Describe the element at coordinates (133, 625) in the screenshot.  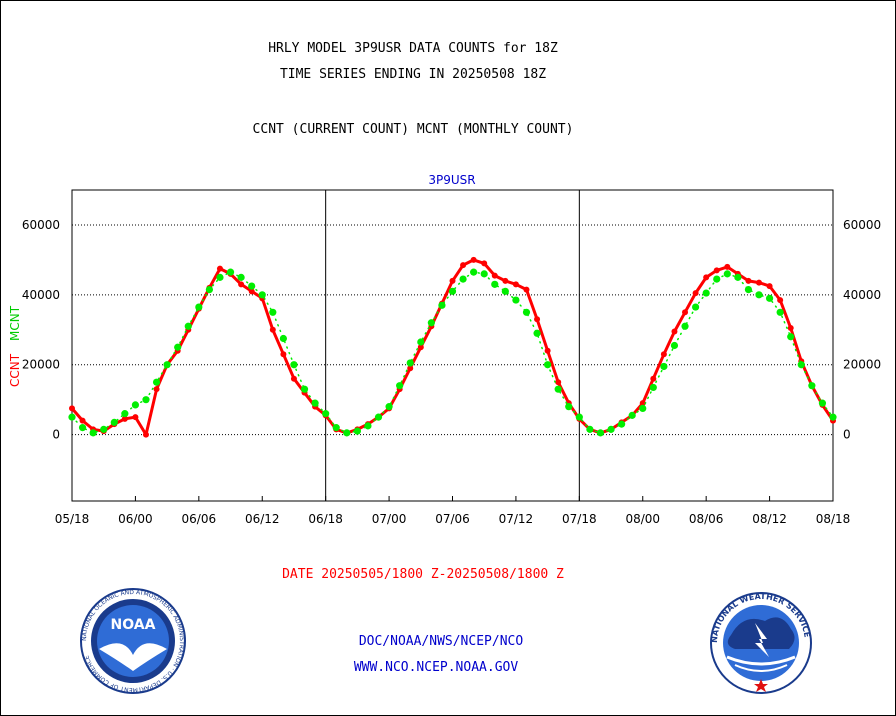
I see `noaa-logo-text: NOAA` at that location.